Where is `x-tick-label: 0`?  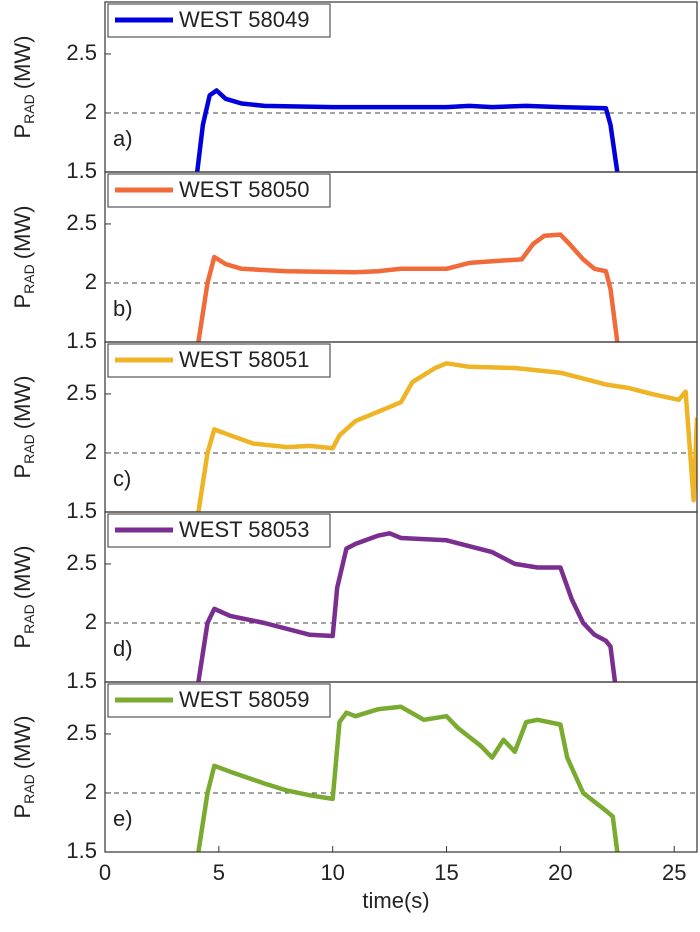 x-tick-label: 0 is located at coordinates (105, 872).